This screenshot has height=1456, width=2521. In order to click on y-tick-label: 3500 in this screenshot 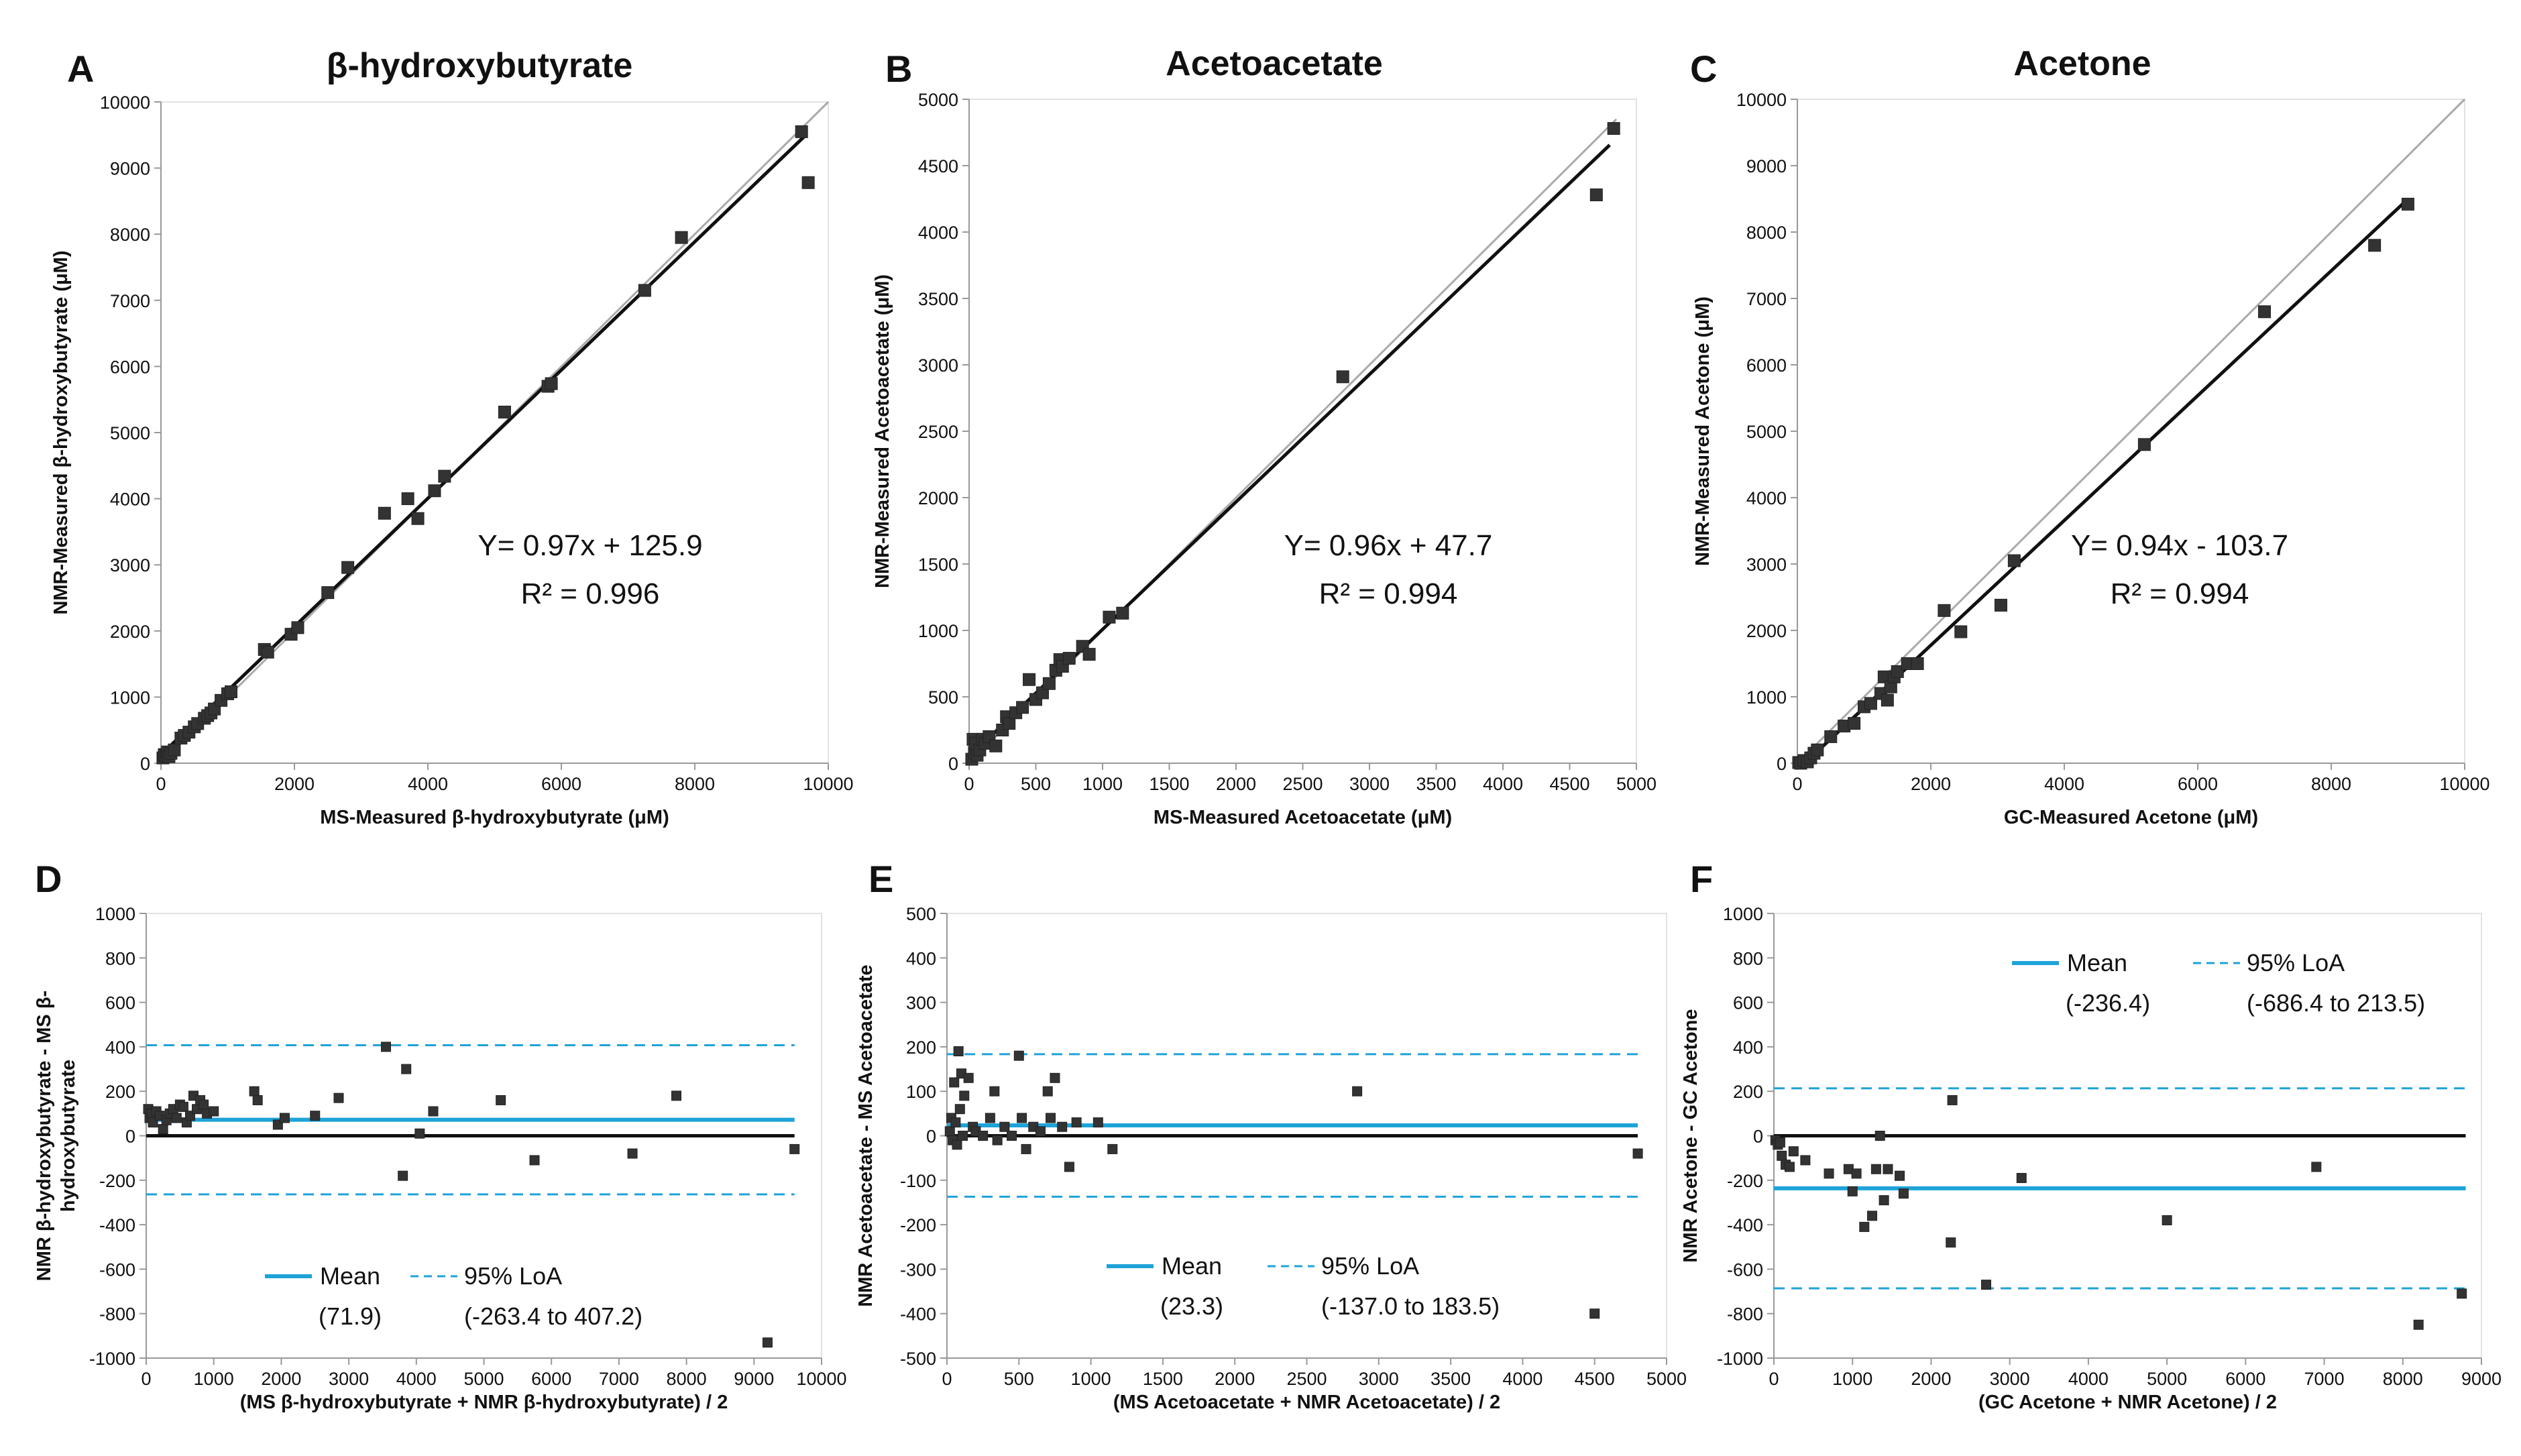, I will do `click(938, 299)`.